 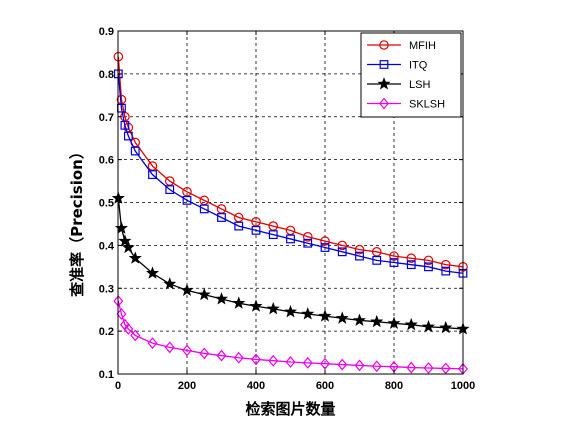 I want to click on legend-box, so click(x=411, y=75).